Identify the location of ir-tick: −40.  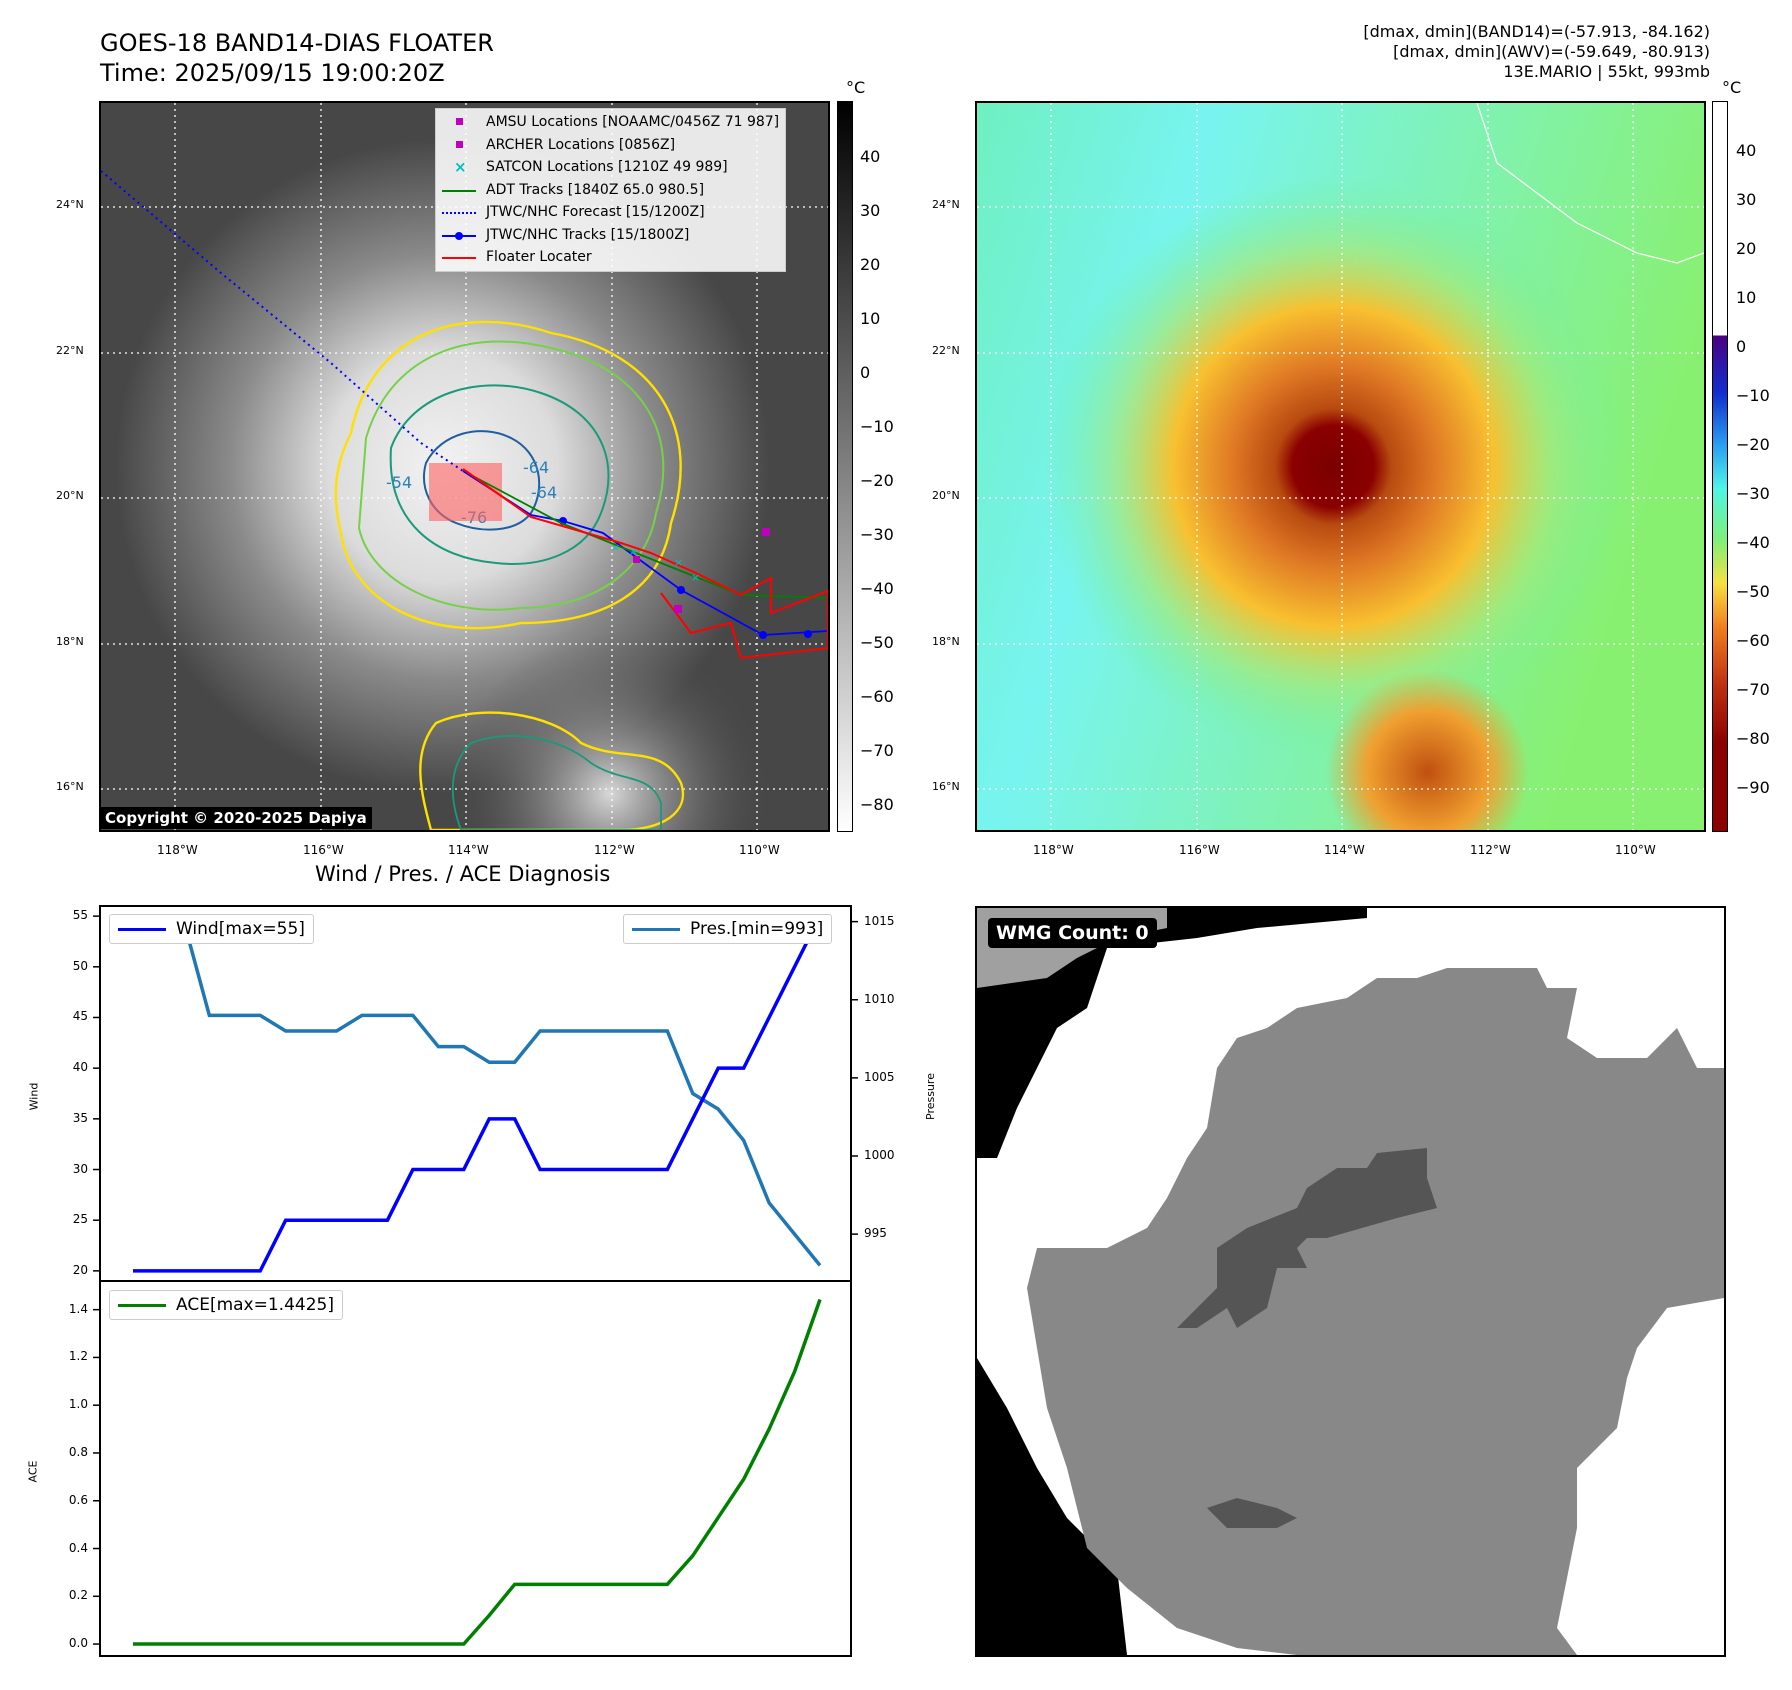
(877, 588).